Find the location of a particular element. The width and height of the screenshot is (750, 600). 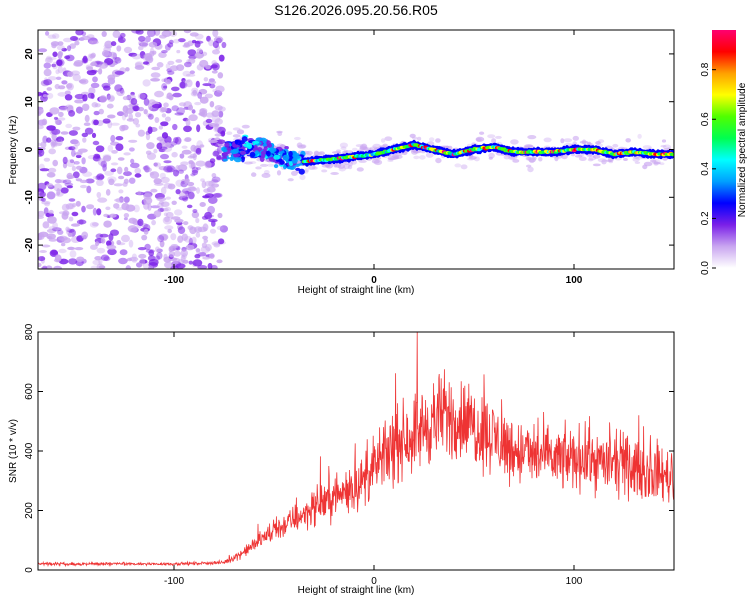

spectrogram-xlabel: Height of straight line (km) is located at coordinates (356, 290).